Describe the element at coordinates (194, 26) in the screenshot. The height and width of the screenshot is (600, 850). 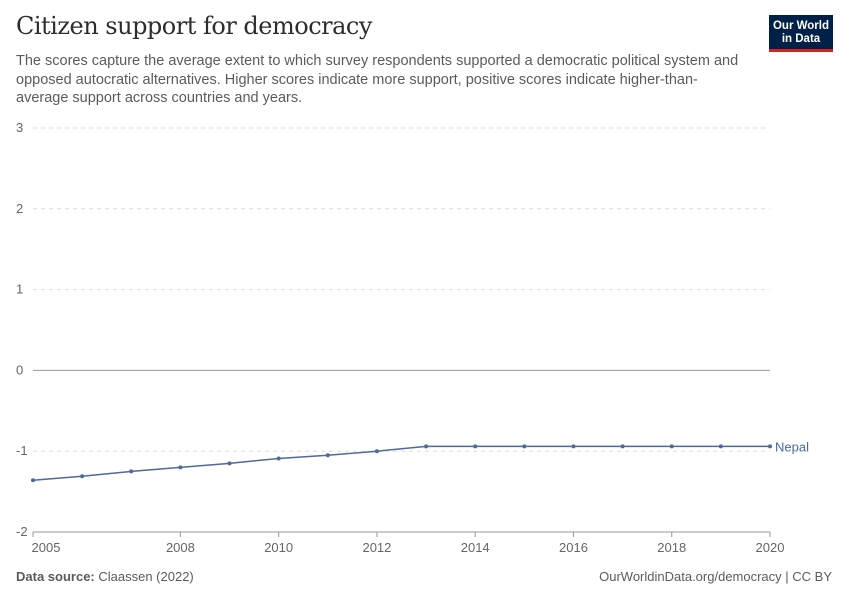
I see `chart-title: Citizen support for democracy` at that location.